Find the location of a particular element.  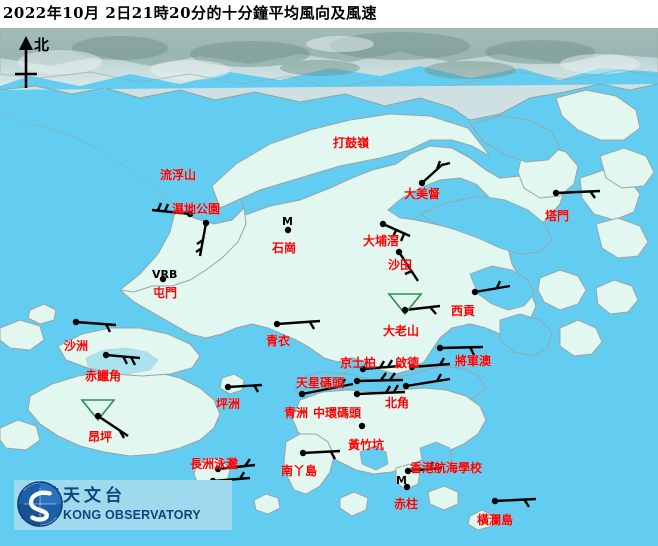

station-label: 中環碼頭 is located at coordinates (337, 413).